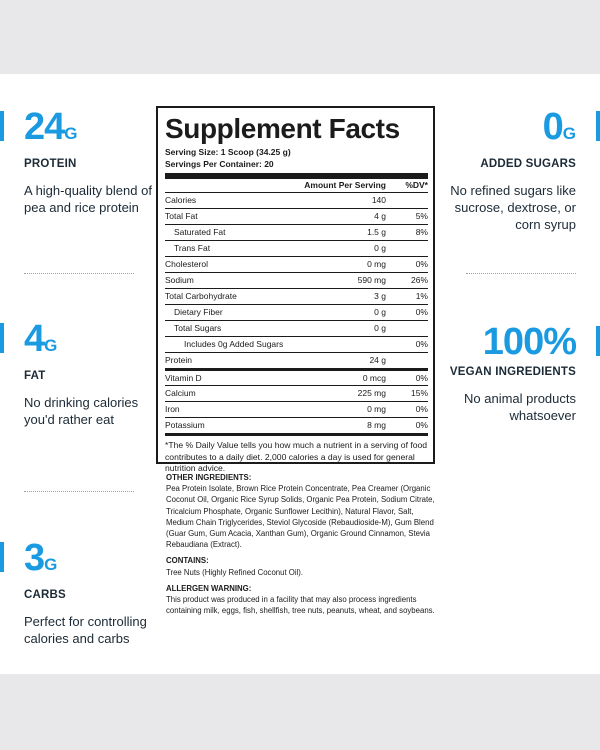 This screenshot has width=600, height=750. What do you see at coordinates (529, 342) in the screenshot?
I see `stat-value: 100%` at bounding box center [529, 342].